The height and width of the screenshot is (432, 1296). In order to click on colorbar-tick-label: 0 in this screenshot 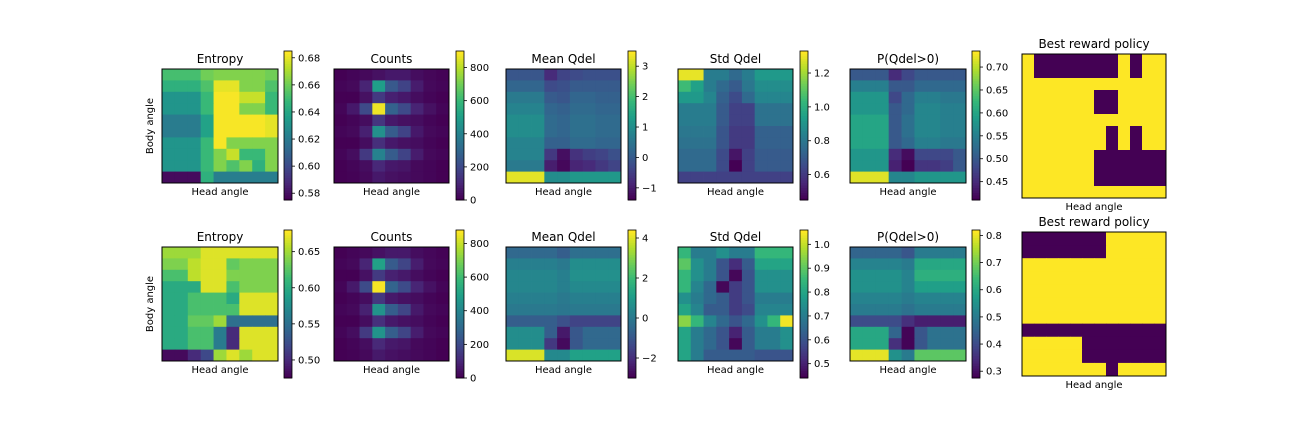, I will do `click(473, 201)`.